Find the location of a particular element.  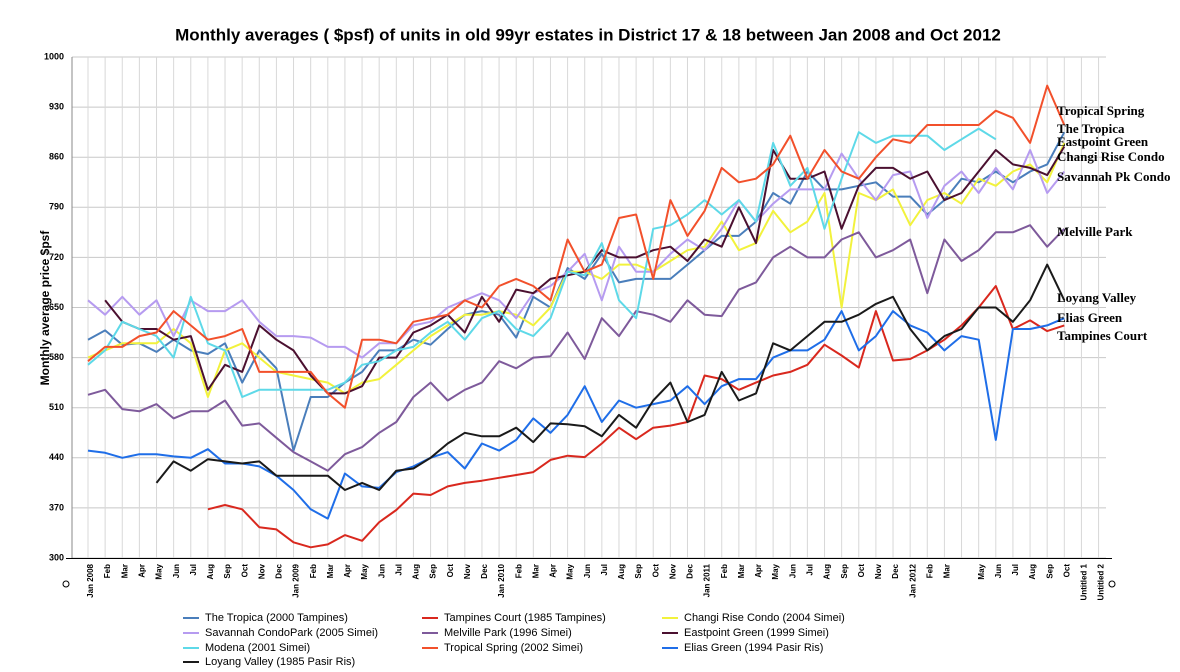

annotation: Eastpoint Green is located at coordinates (1103, 141).